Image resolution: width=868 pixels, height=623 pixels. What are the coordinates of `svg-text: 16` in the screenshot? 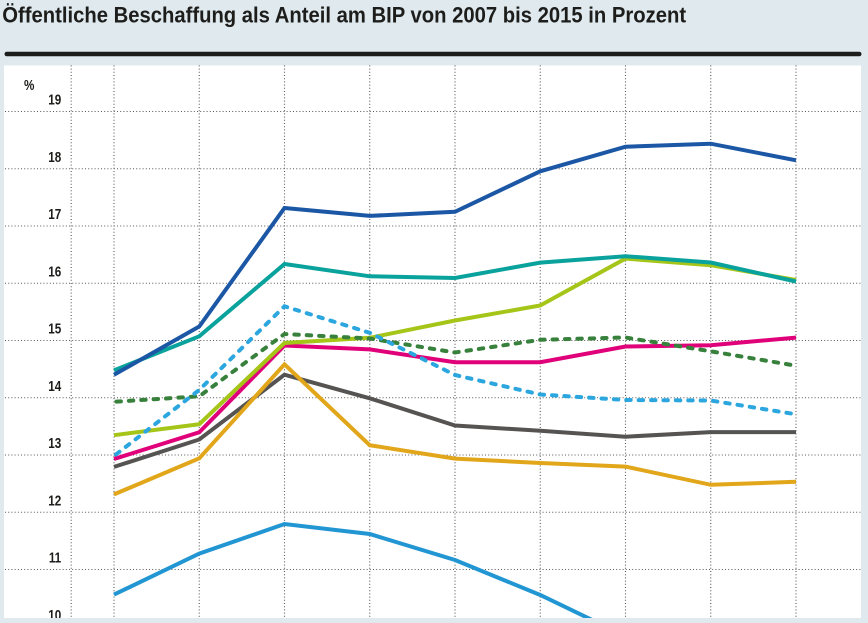 It's located at (54, 271).